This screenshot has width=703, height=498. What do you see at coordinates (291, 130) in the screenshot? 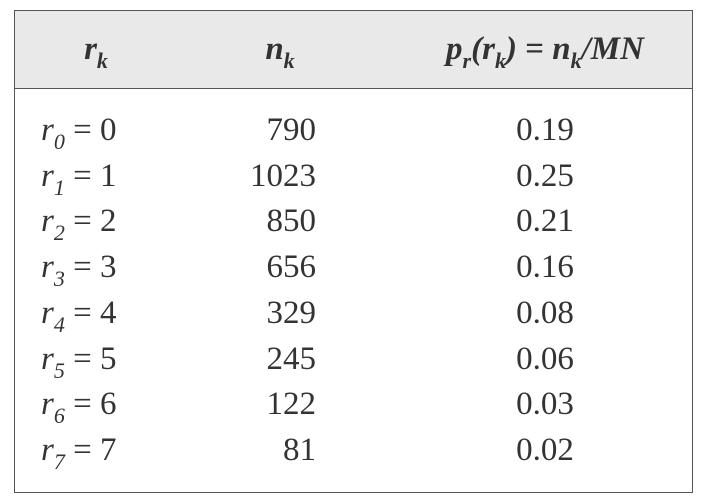
I see `count-cell: 790` at bounding box center [291, 130].